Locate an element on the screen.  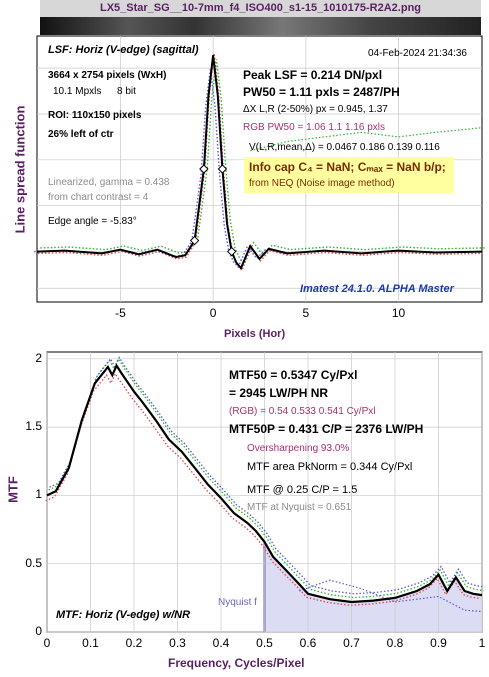
v-stats: V(L,R,mean,Δ) = 0.0467 0.186 0.139 0.116 is located at coordinates (344, 147).